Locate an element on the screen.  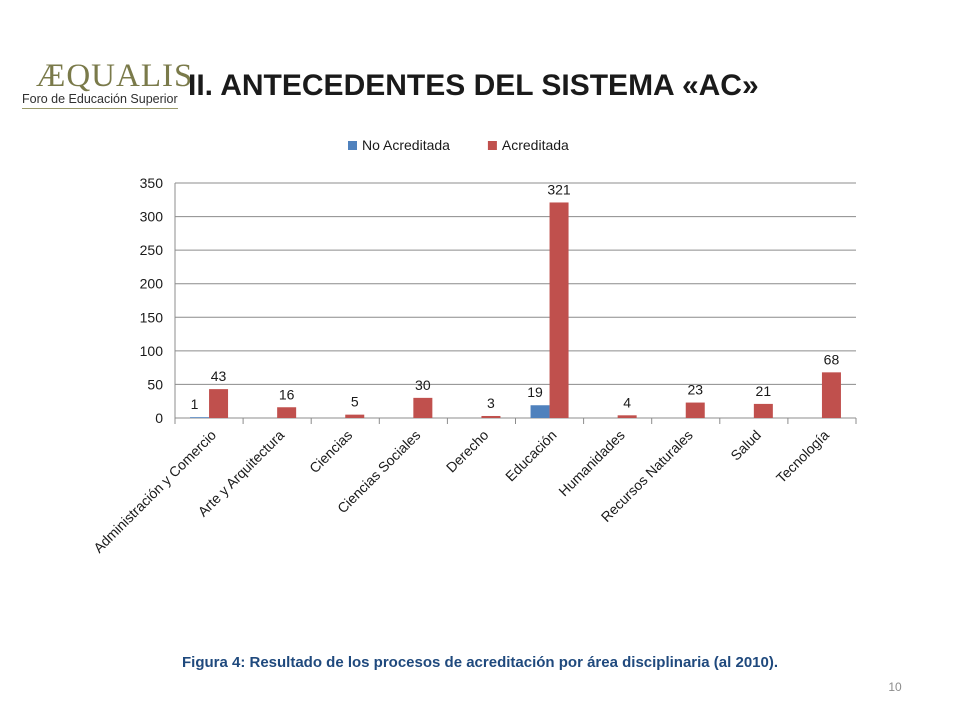
x-tick-label: Educación is located at coordinates (531, 456).